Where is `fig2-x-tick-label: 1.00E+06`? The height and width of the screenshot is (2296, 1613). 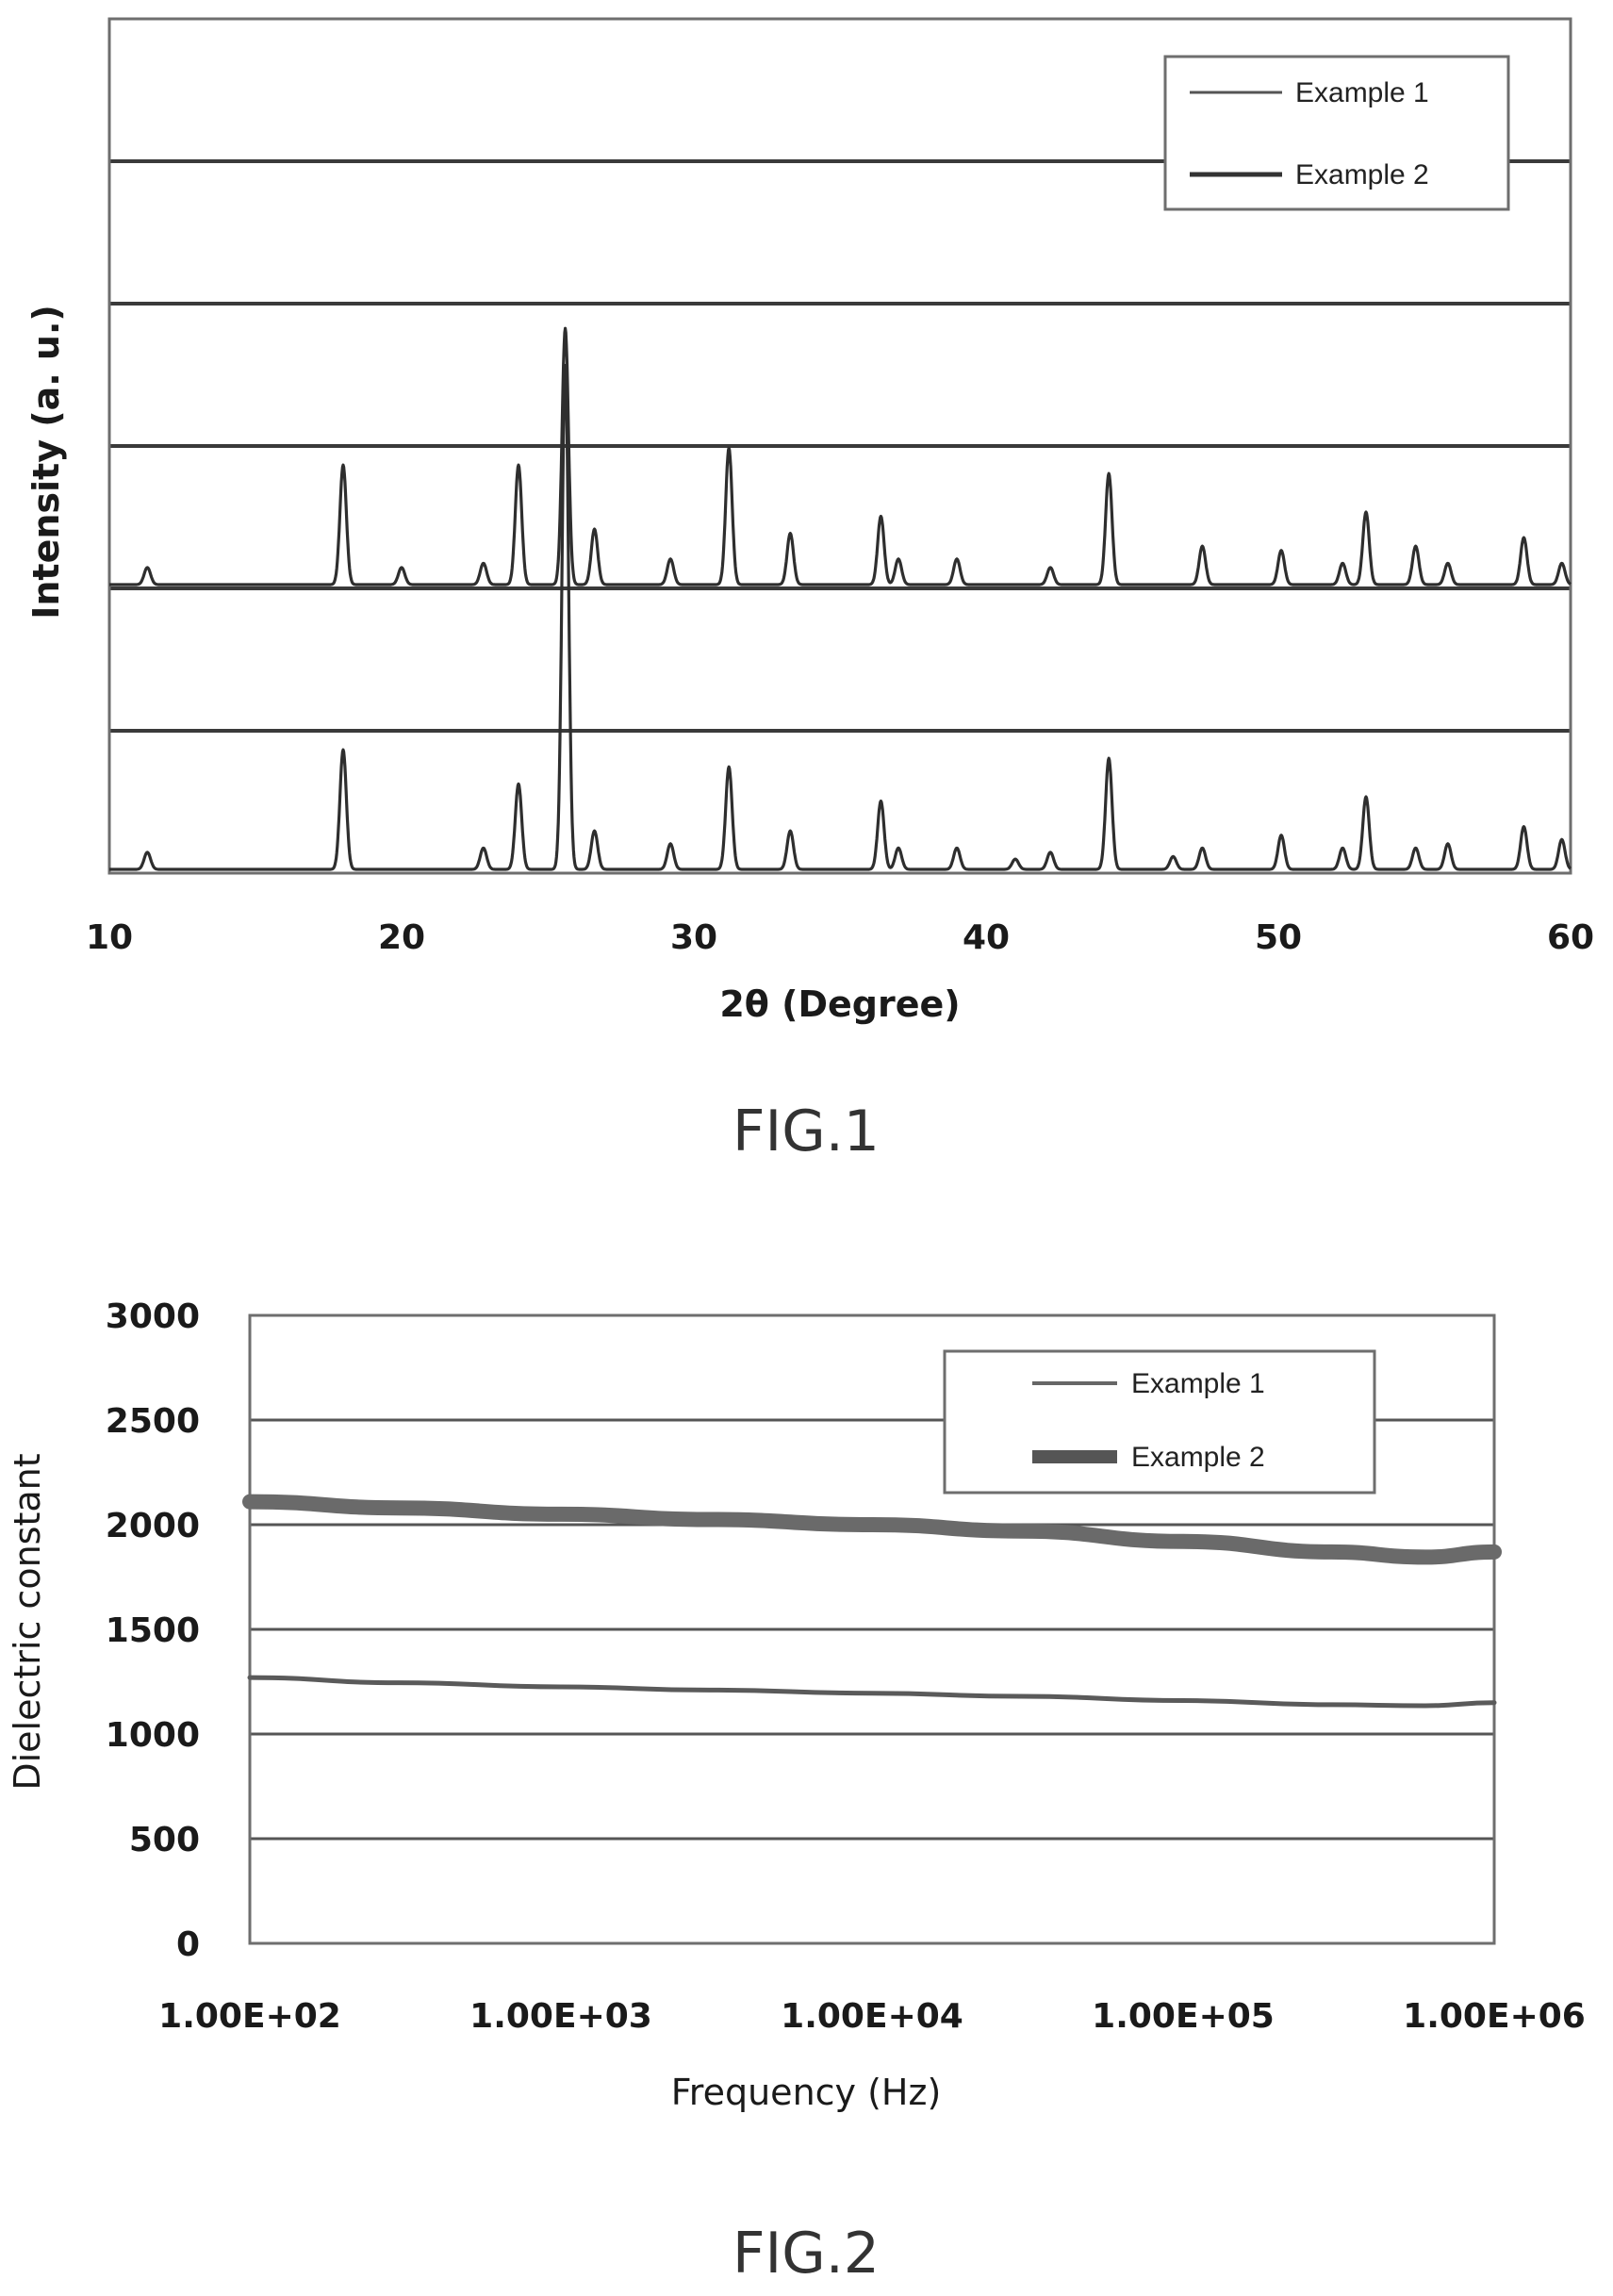 fig2-x-tick-label: 1.00E+06 is located at coordinates (1495, 2017).